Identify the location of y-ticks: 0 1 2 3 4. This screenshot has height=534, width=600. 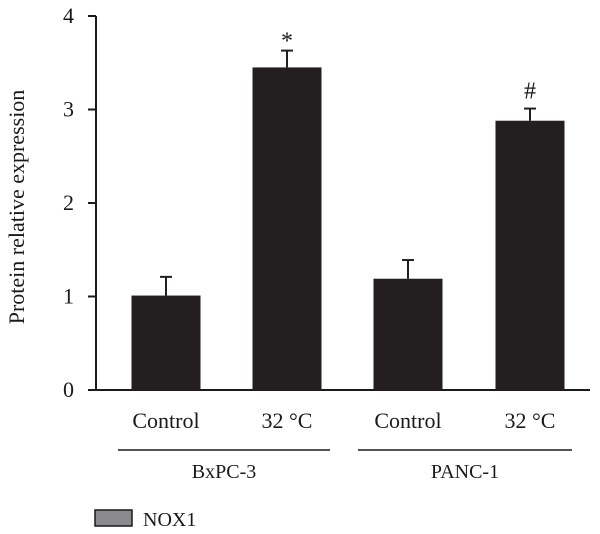
(79, 202).